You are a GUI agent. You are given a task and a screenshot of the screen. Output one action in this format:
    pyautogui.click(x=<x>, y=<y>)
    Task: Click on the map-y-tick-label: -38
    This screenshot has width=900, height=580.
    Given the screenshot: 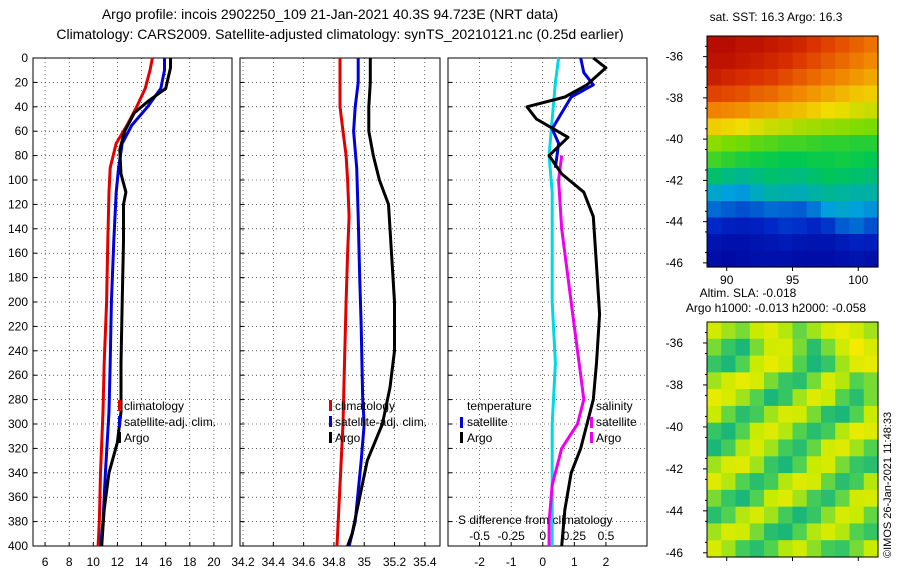 What is the action you would take?
    pyautogui.click(x=675, y=385)
    